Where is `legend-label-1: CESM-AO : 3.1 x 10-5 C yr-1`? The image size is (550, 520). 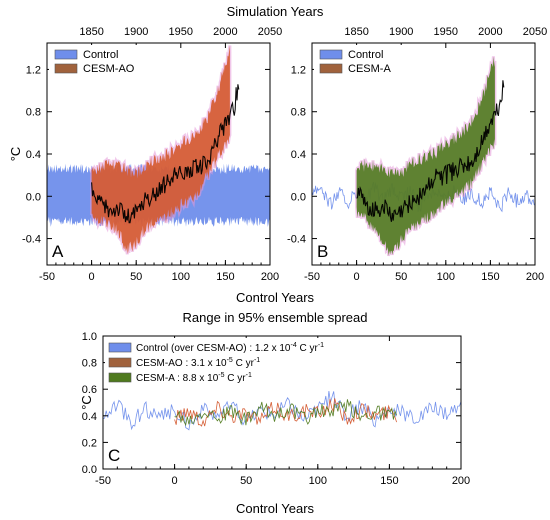 legend-label-1: CESM-AO : 3.1 x 10-5 C yr-1 is located at coordinates (198, 363).